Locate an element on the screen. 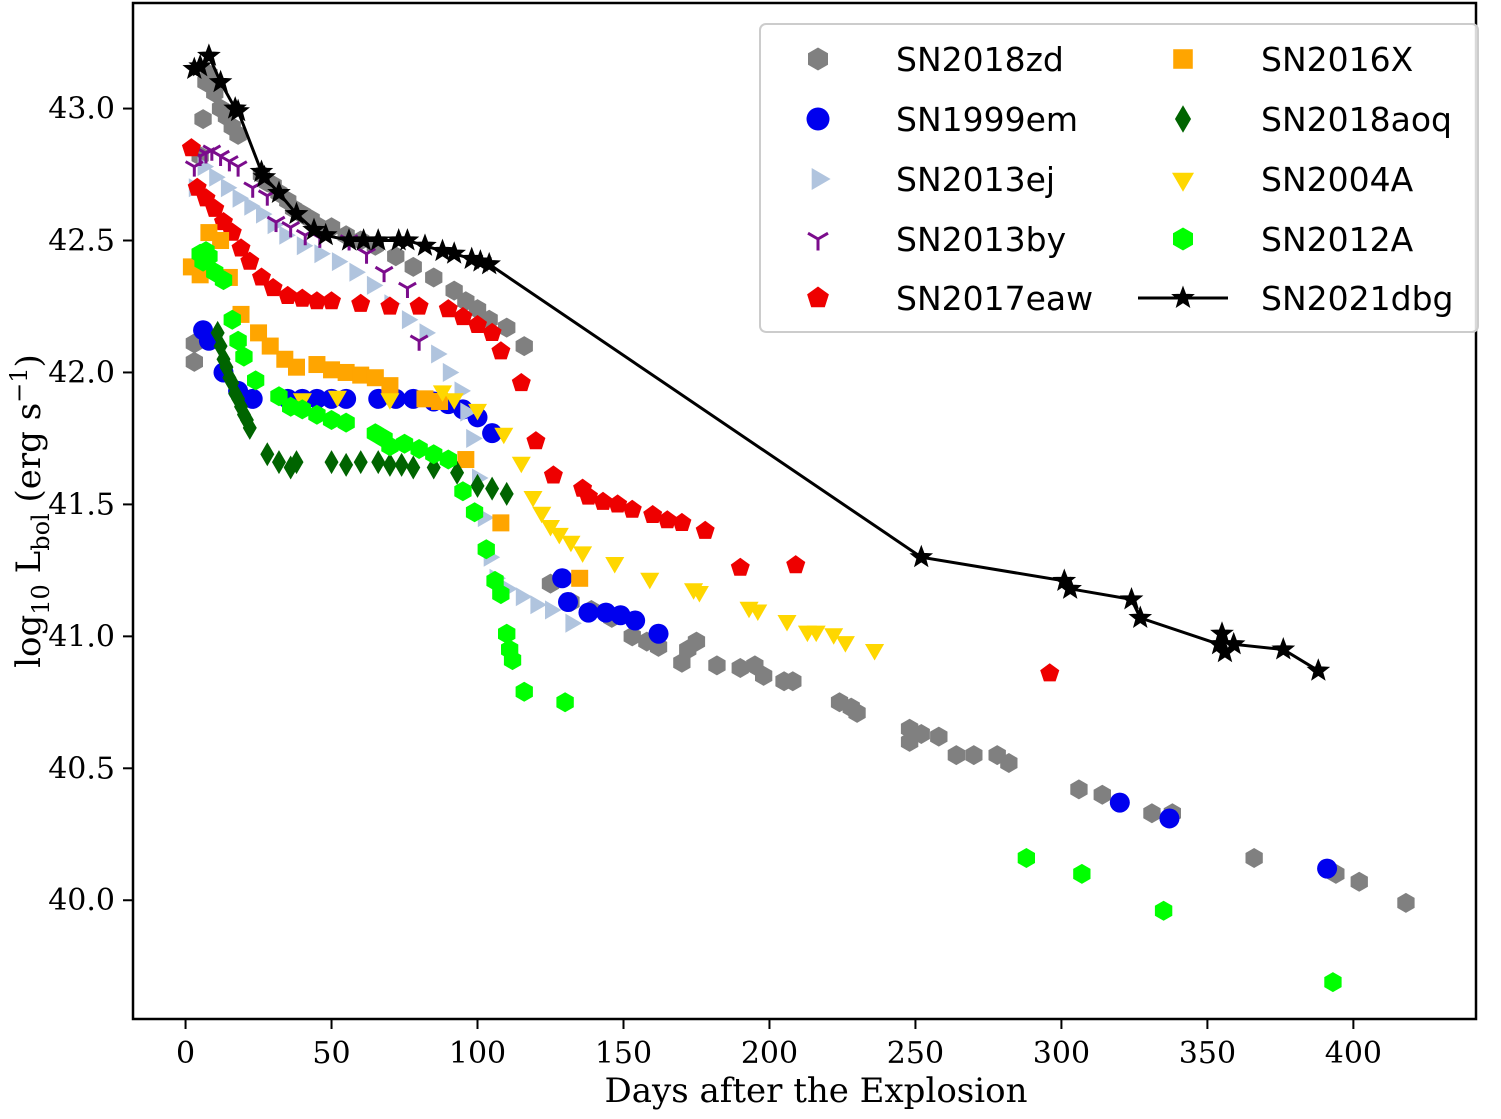  x-tick-label-50: 50 is located at coordinates (331, 1053).